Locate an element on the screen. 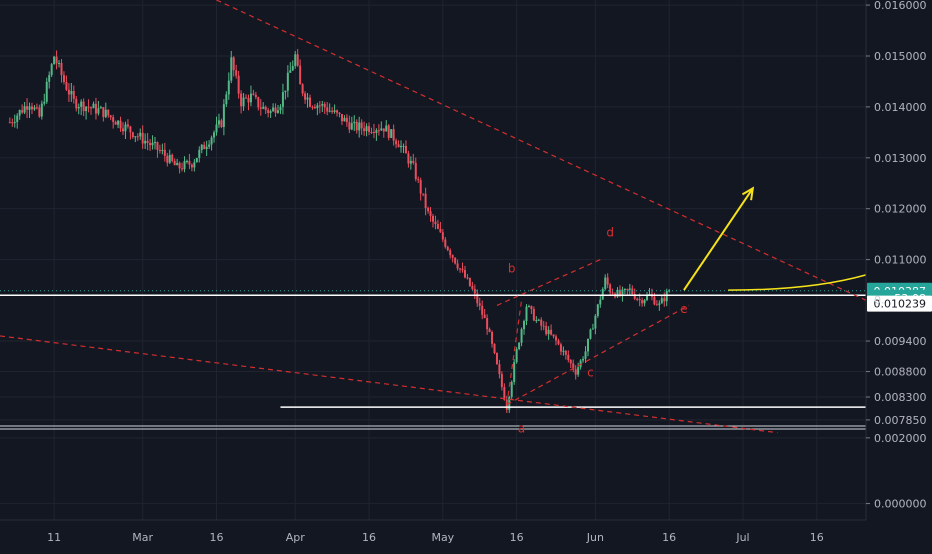 This screenshot has width=932, height=554. price-axis is located at coordinates (899, 275).